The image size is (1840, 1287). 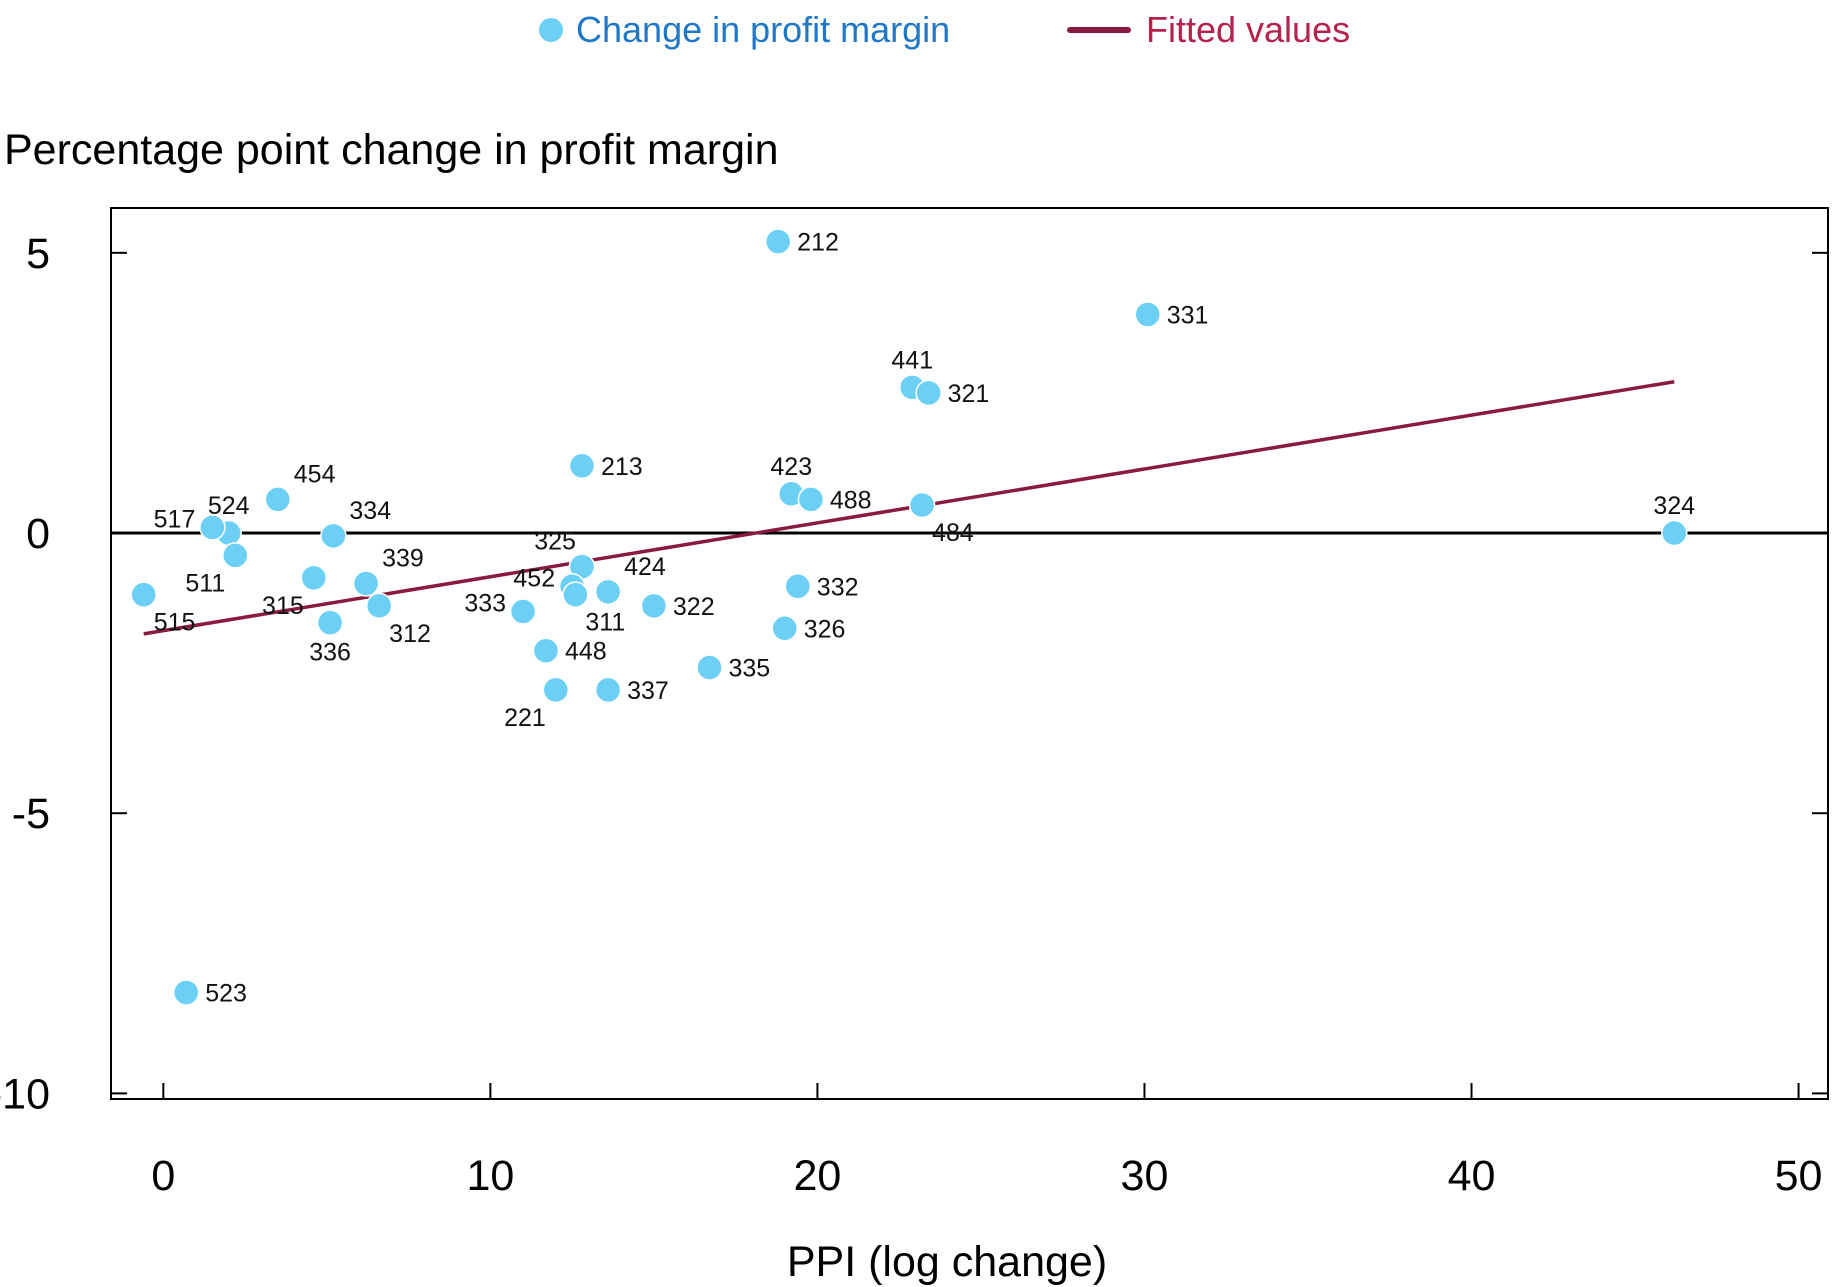 What do you see at coordinates (763, 29) in the screenshot?
I see `legend-scatter-label: Change in profit margin` at bounding box center [763, 29].